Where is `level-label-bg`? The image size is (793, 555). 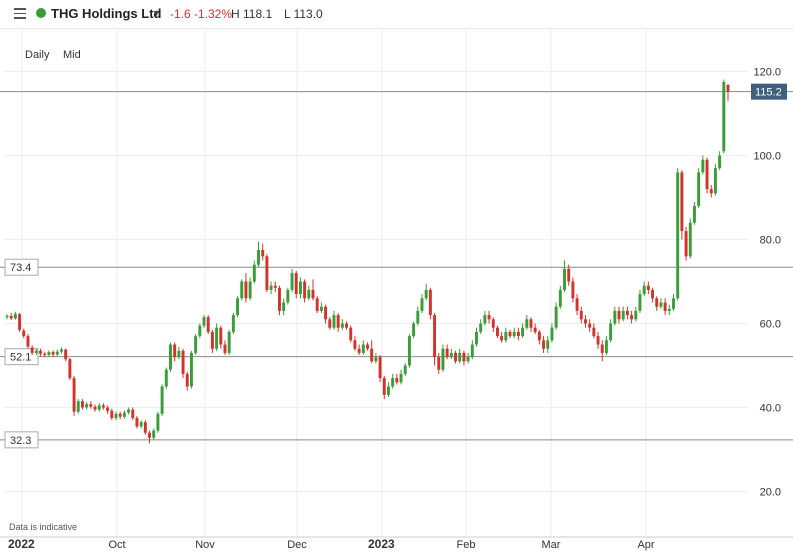
level-label-bg is located at coordinates (21, 267).